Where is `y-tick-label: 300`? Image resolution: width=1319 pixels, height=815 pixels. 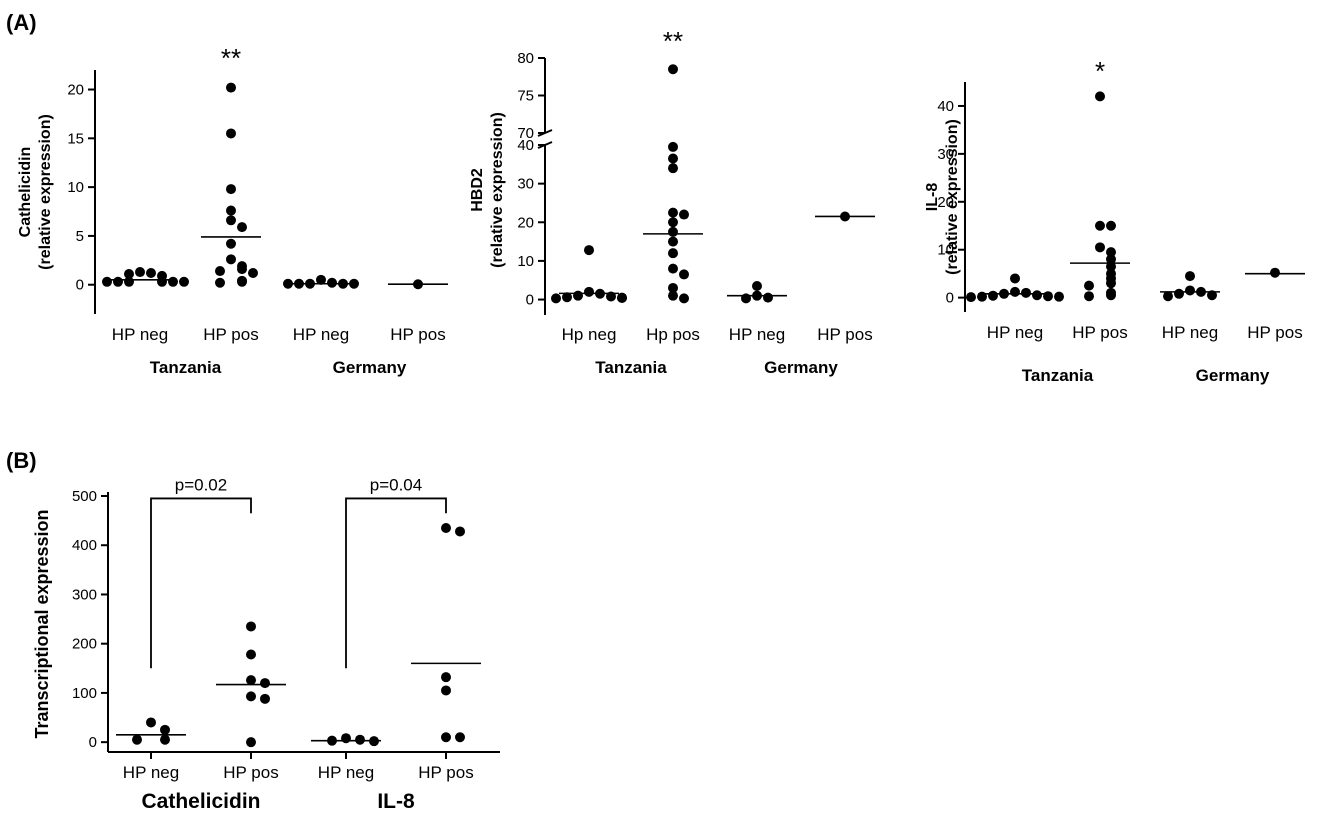
y-tick-label: 300 is located at coordinates (84, 594).